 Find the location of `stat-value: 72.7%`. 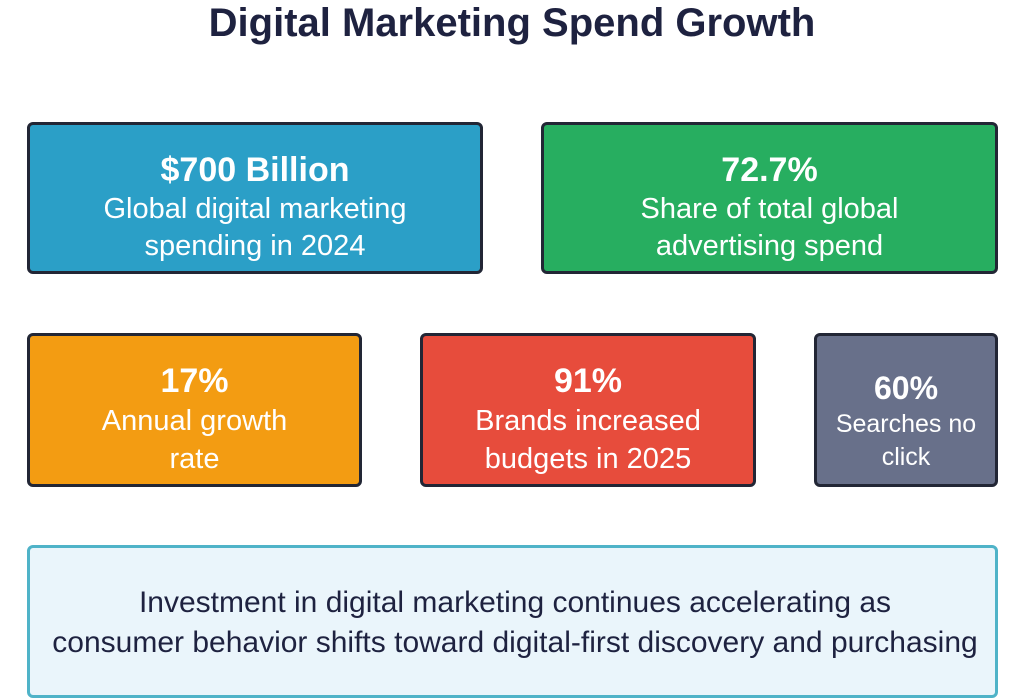

stat-value: 72.7% is located at coordinates (769, 170).